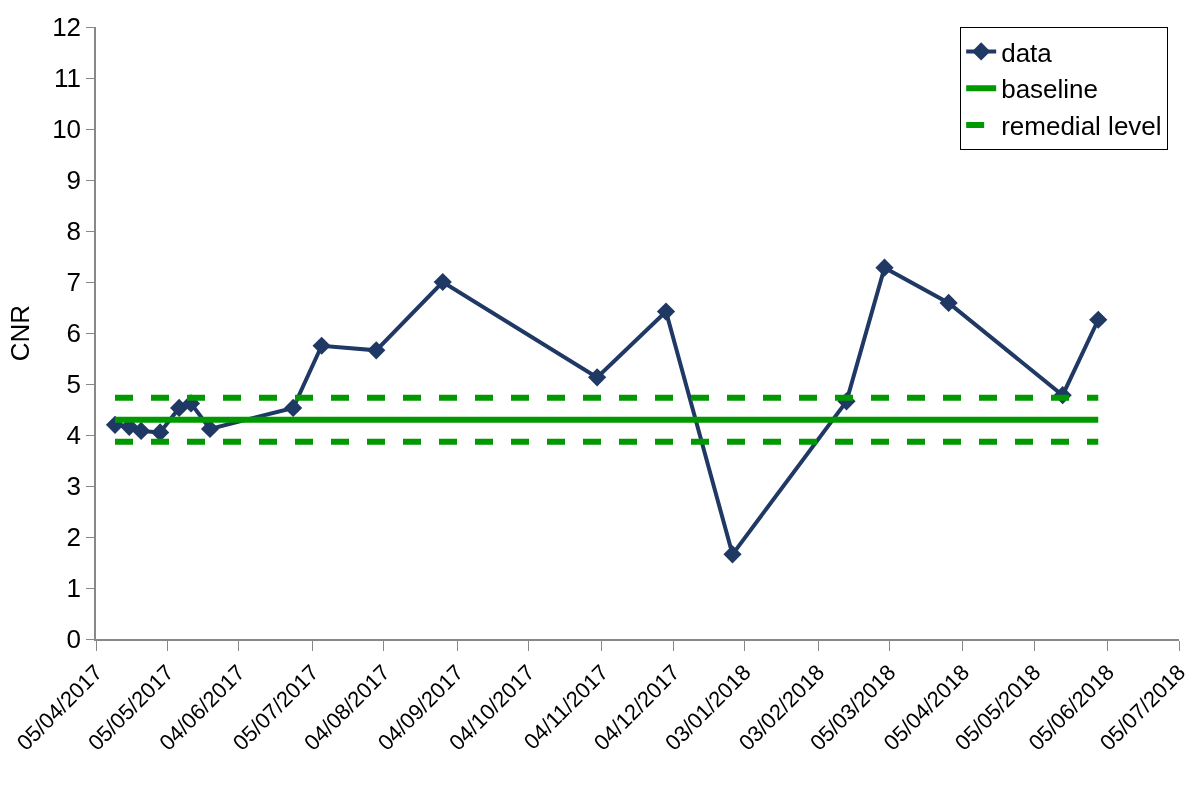 This screenshot has height=789, width=1202. Describe the element at coordinates (67, 129) in the screenshot. I see `y-tick-label: 10` at that location.